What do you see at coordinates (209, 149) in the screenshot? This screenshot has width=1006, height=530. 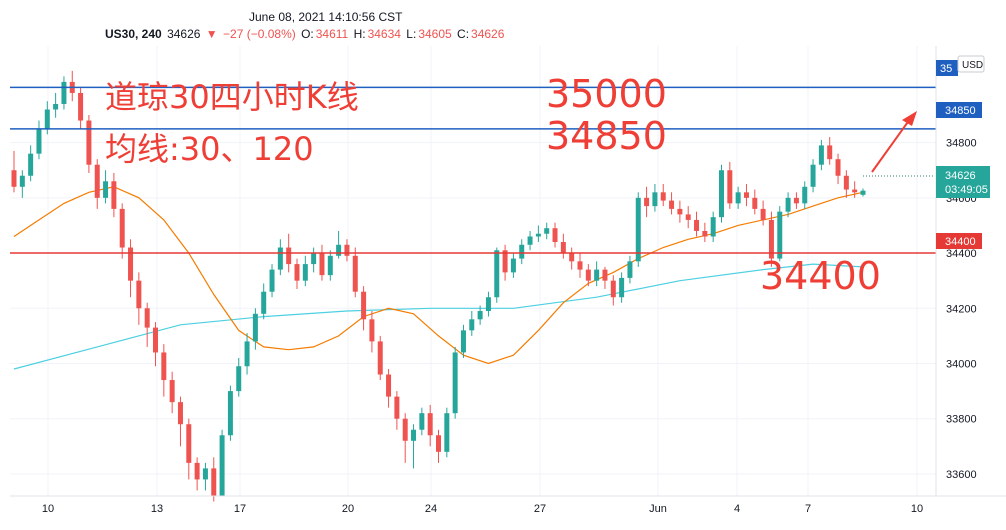 I see `annotation-ma-note: 均线:30、120` at bounding box center [209, 149].